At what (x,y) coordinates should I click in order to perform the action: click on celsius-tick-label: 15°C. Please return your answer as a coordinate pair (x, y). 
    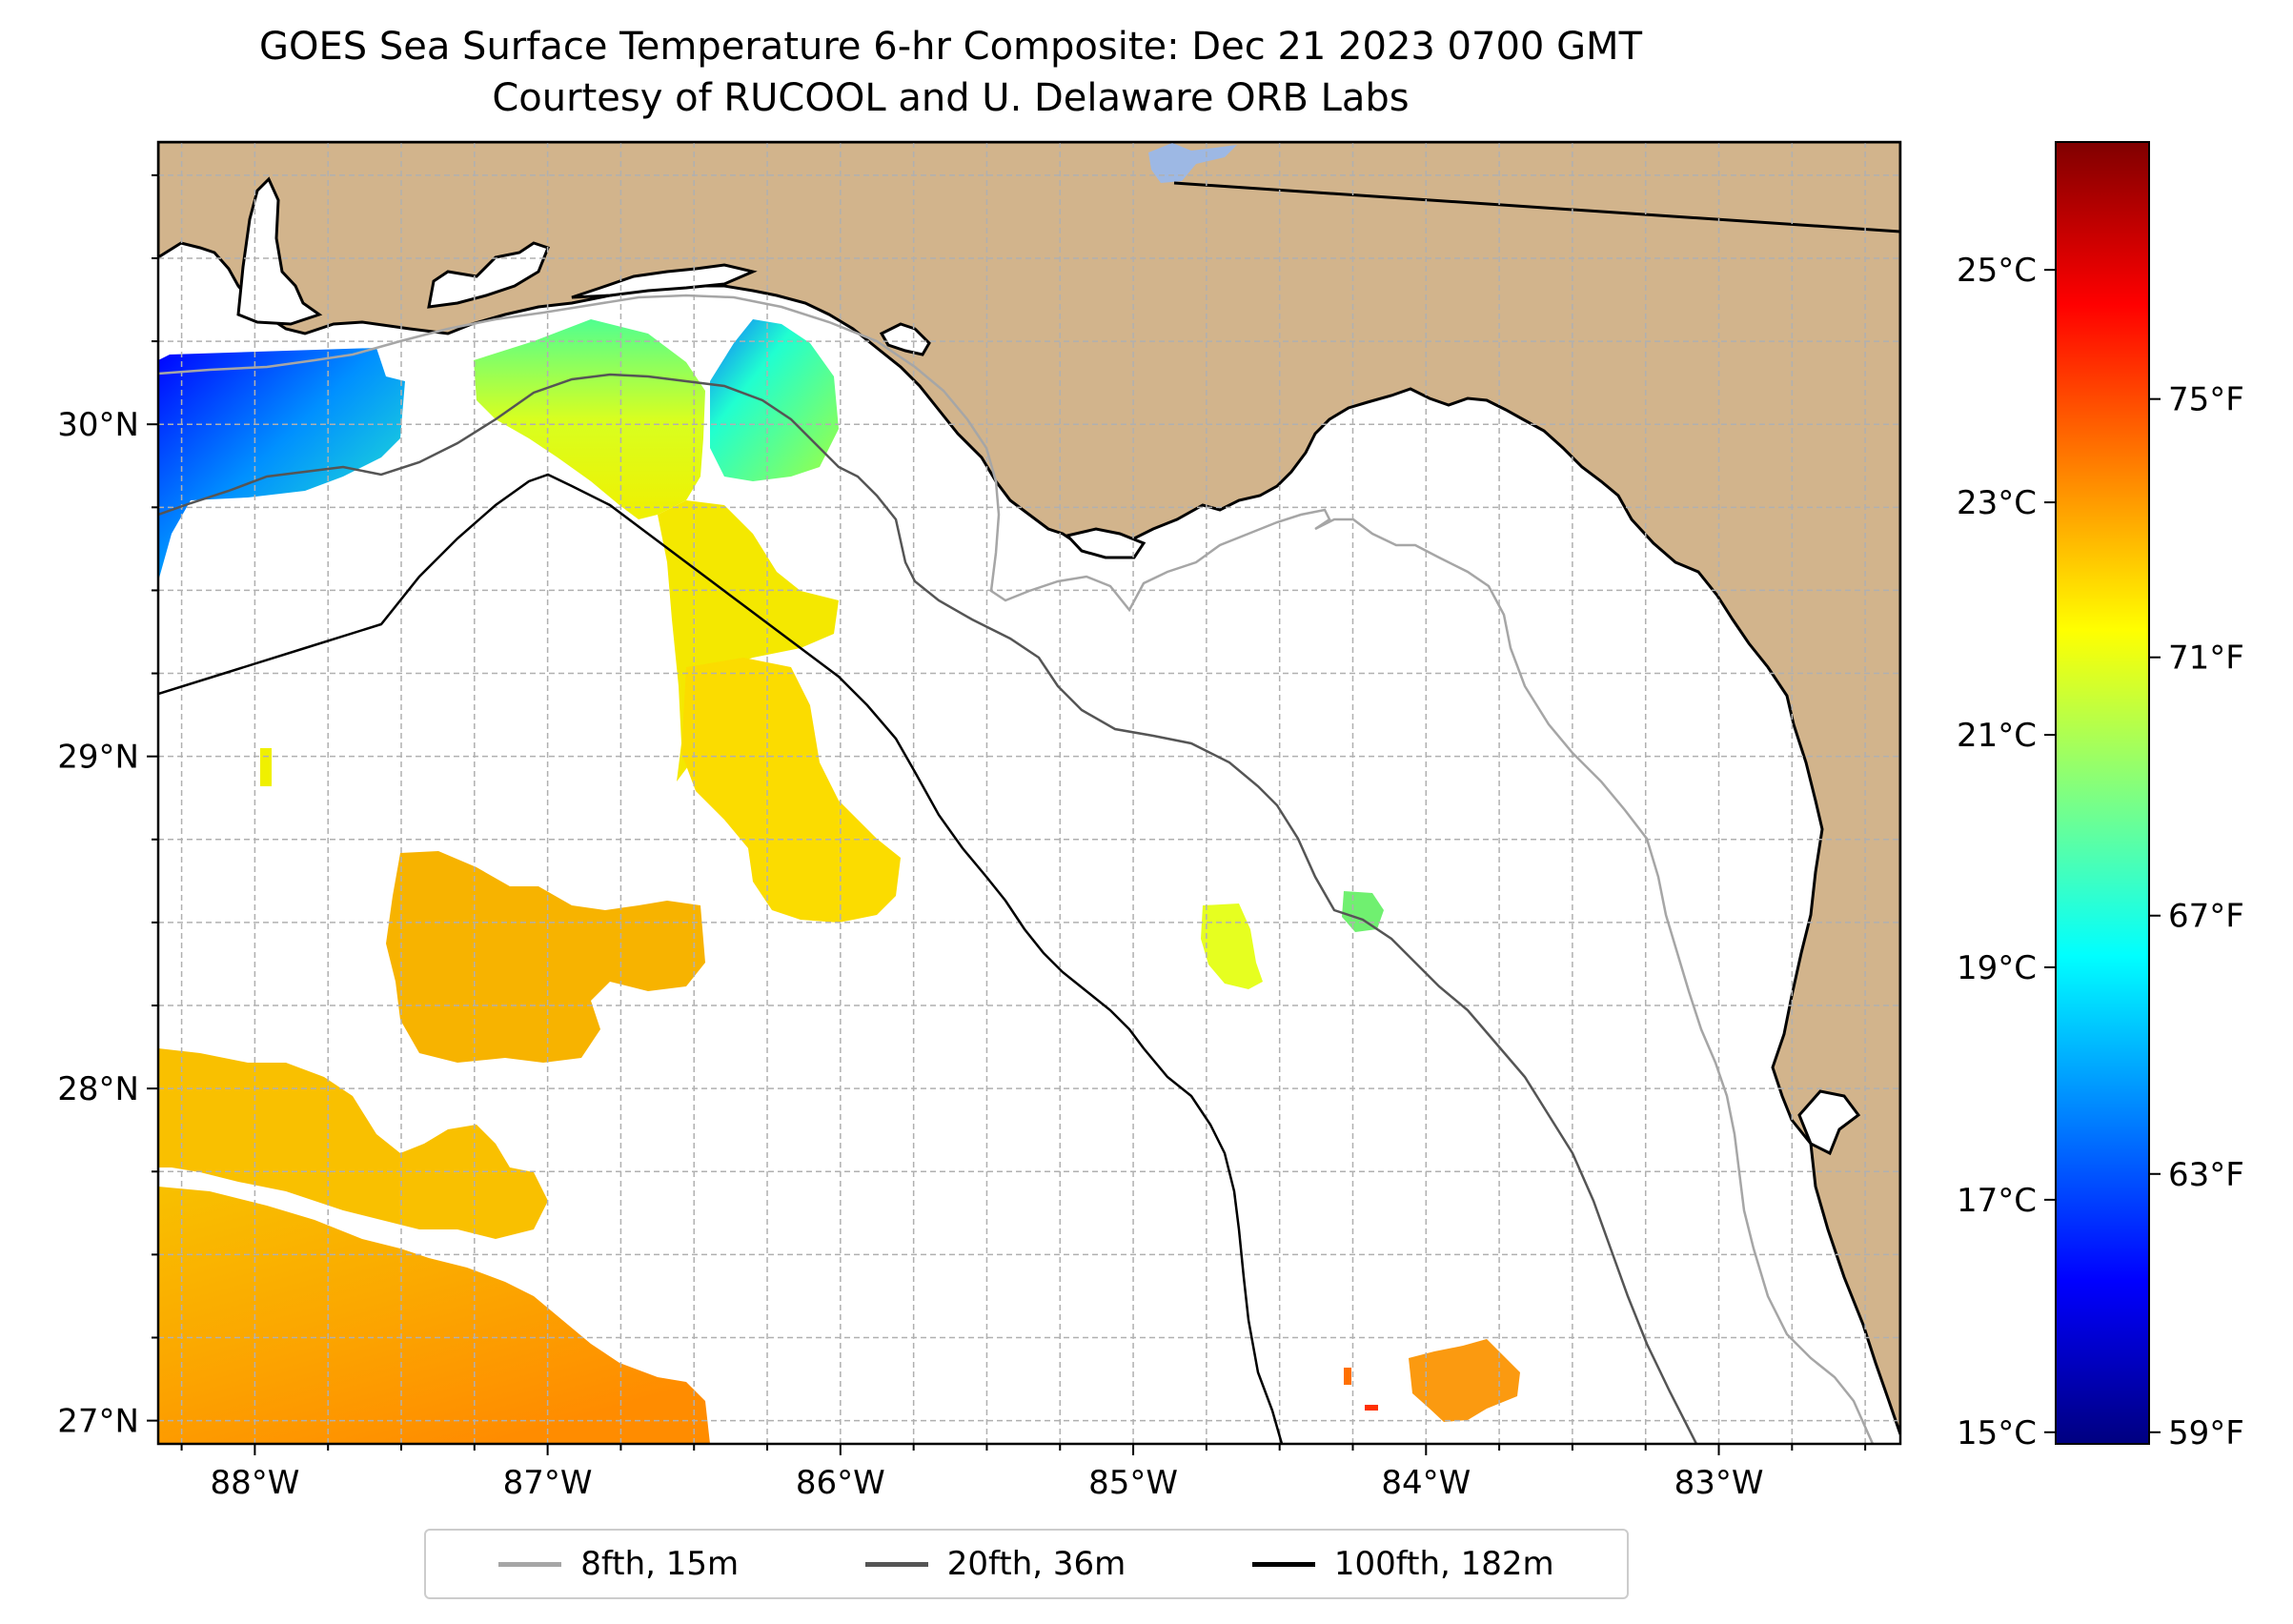
    Looking at the image, I should click on (1997, 1433).